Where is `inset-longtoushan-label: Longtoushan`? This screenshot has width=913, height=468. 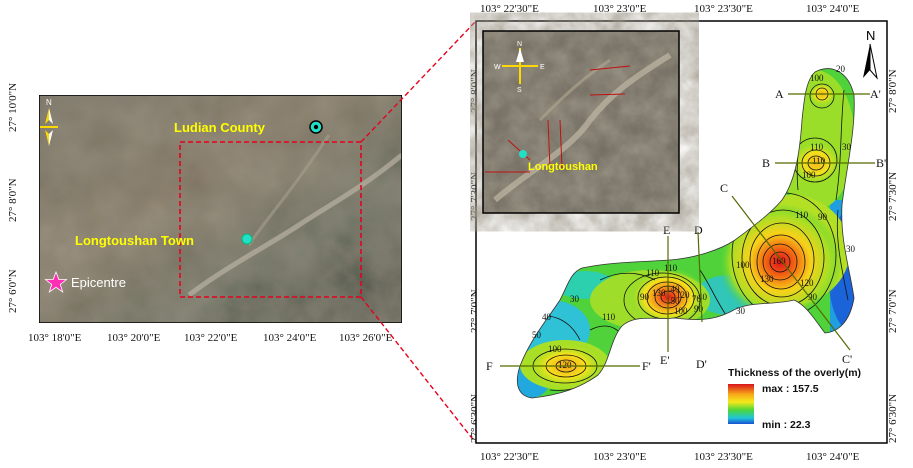
inset-longtoushan-label: Longtoushan is located at coordinates (563, 167).